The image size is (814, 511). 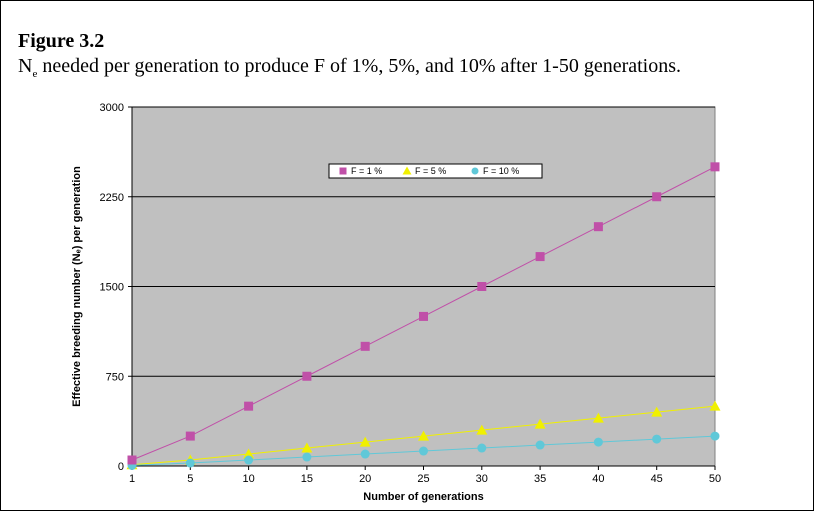 What do you see at coordinates (540, 479) in the screenshot?
I see `x-tick-label: 35` at bounding box center [540, 479].